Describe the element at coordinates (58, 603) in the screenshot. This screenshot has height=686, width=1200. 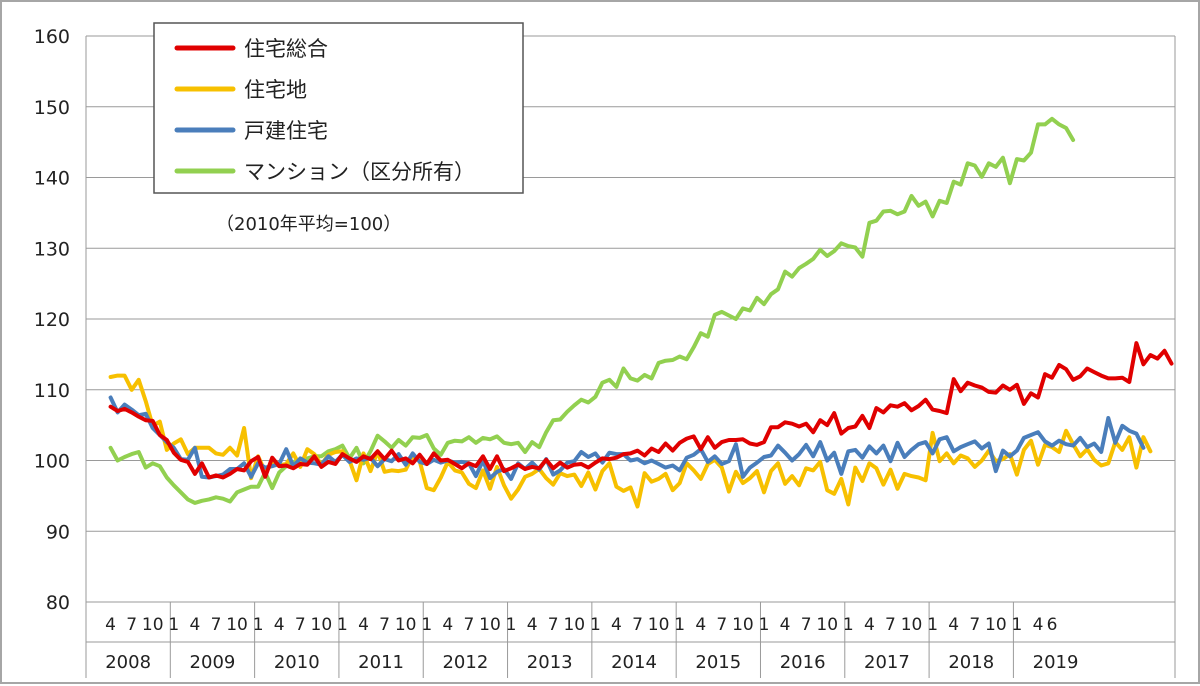
I see `y-tick-label: 80` at that location.